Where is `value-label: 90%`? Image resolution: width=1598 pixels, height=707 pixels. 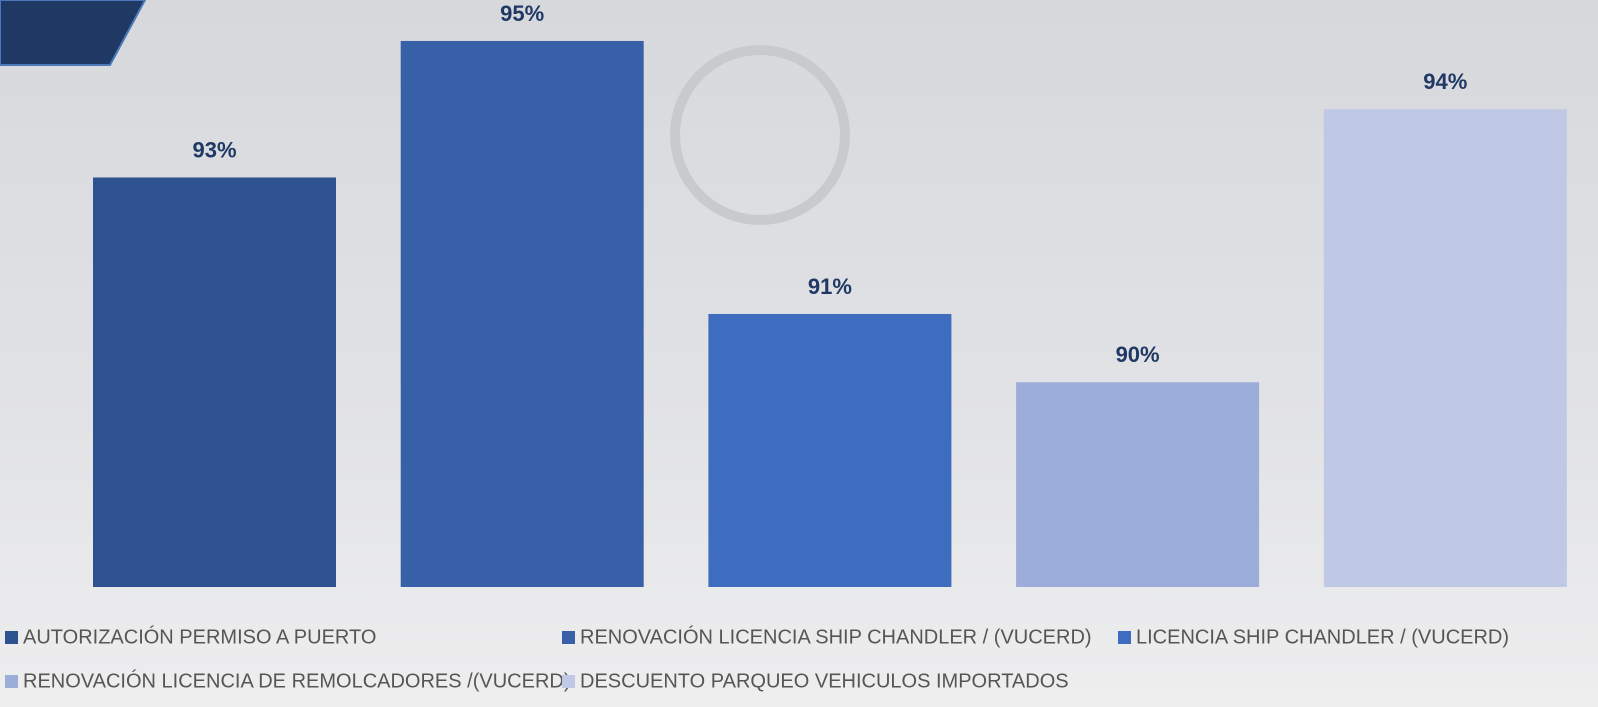 value-label: 90% is located at coordinates (1138, 354).